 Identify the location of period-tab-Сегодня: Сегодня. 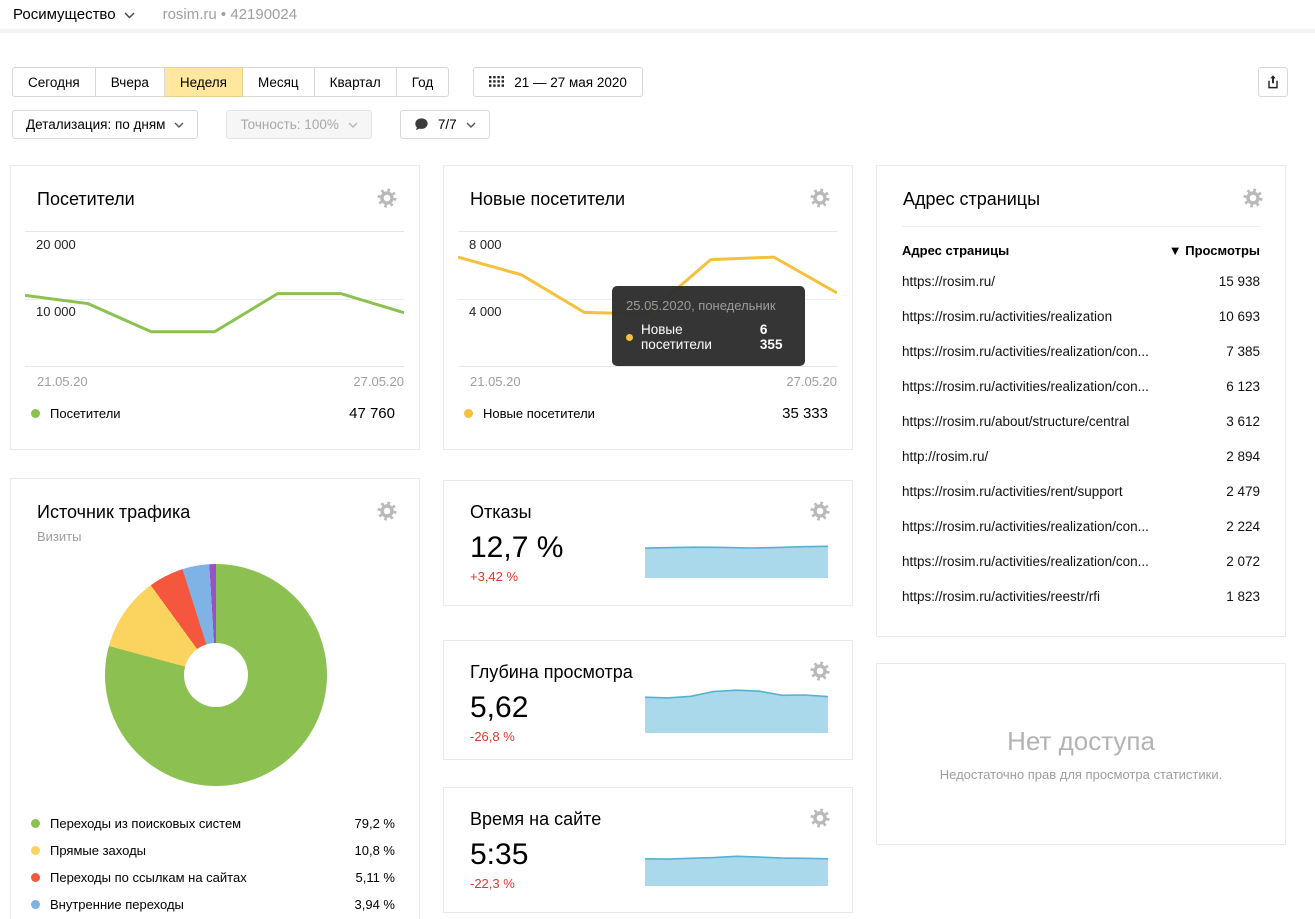
(54, 82).